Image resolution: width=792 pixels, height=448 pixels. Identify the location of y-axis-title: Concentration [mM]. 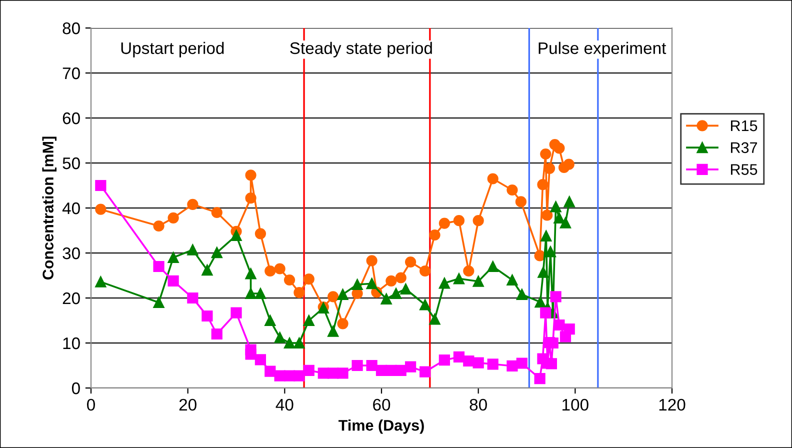
(49, 208).